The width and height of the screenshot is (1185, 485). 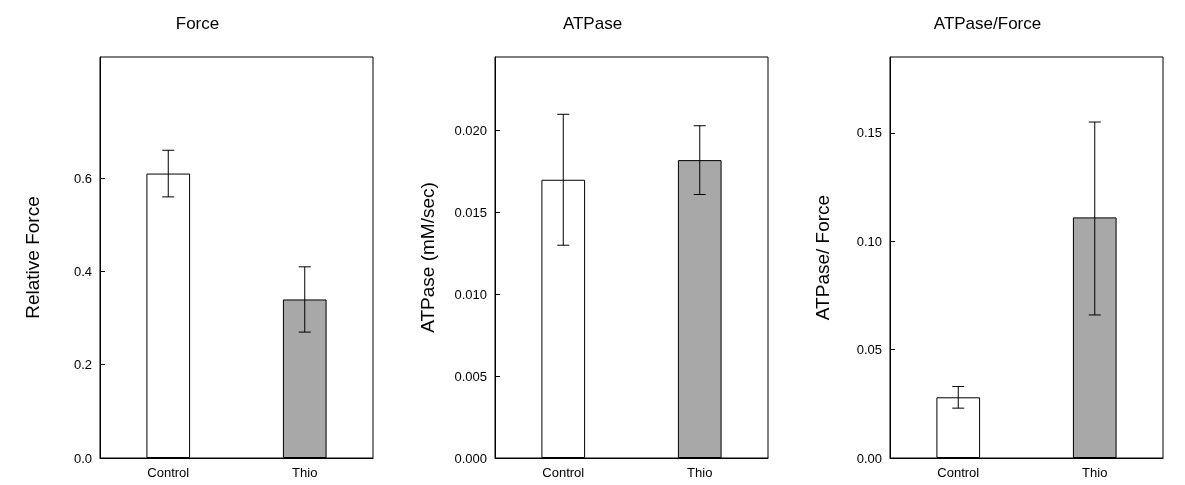 I want to click on y-axis-title: ATPase (mM/sec), so click(x=427, y=257).